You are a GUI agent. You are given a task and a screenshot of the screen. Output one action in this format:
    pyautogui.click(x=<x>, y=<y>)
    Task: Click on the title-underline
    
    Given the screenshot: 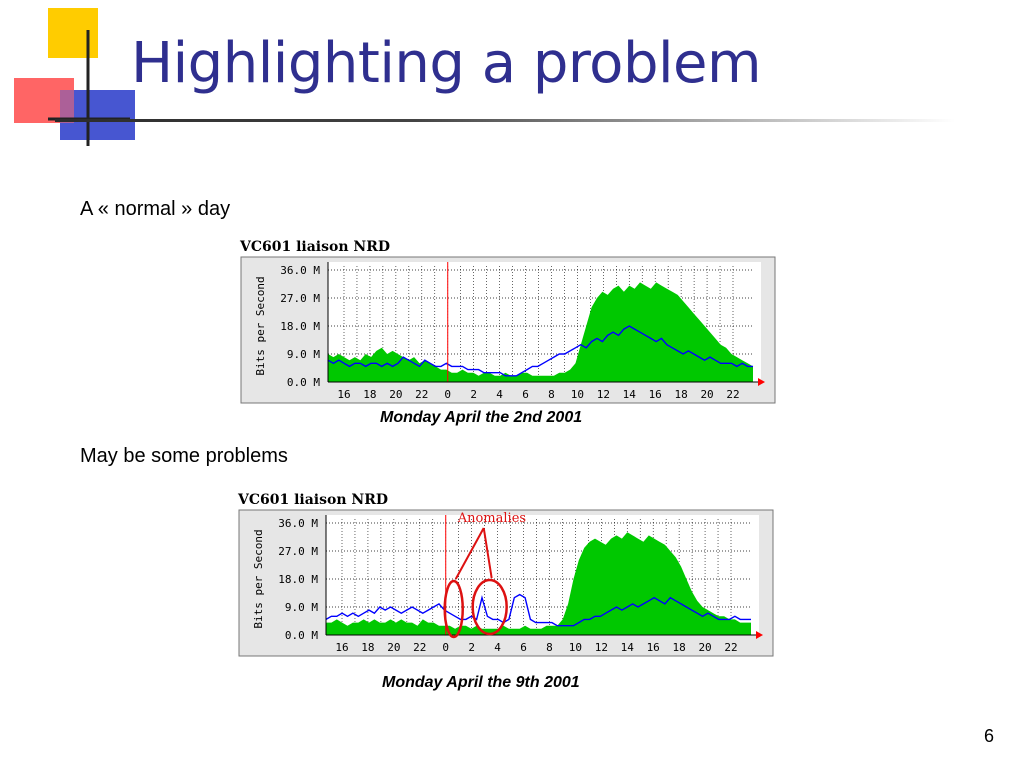 What is the action you would take?
    pyautogui.click(x=505, y=120)
    